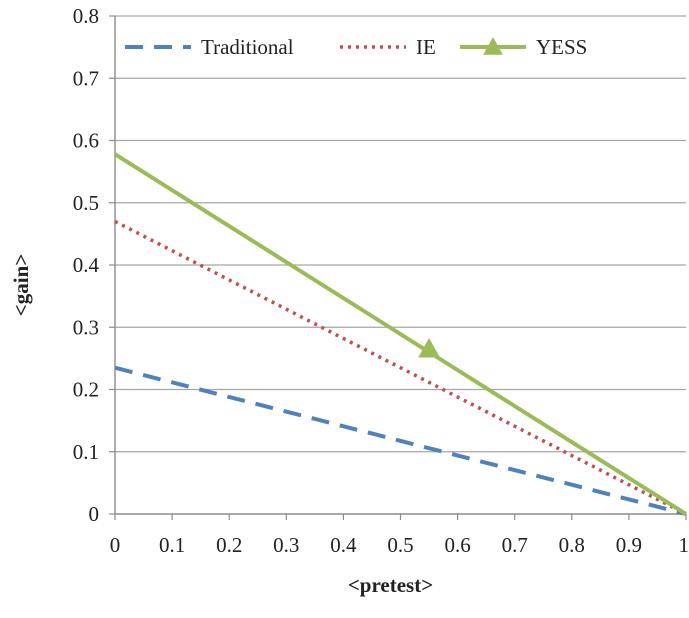 Image resolution: width=689 pixels, height=618 pixels. I want to click on legend: Traditional IE YESS, so click(356, 47).